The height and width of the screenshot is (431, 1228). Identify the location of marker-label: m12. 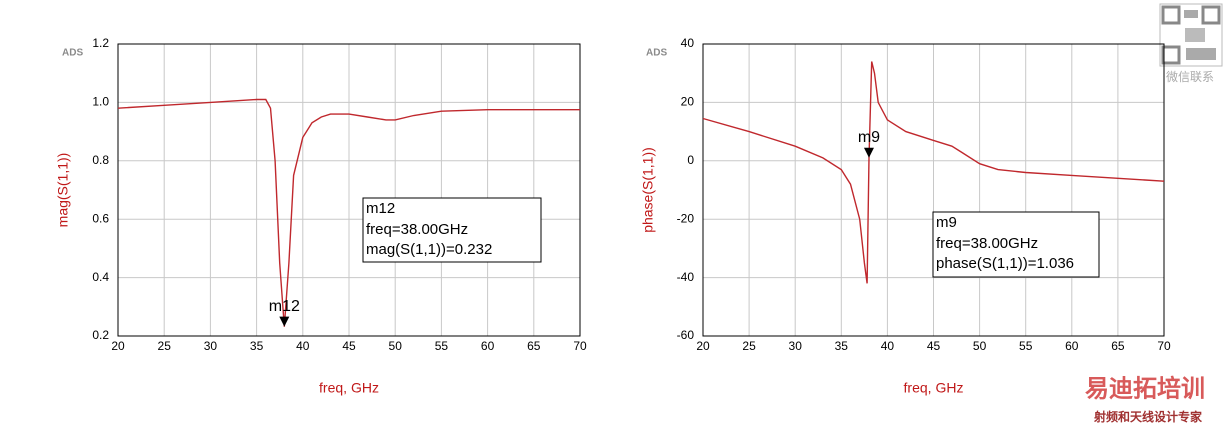
(284, 306).